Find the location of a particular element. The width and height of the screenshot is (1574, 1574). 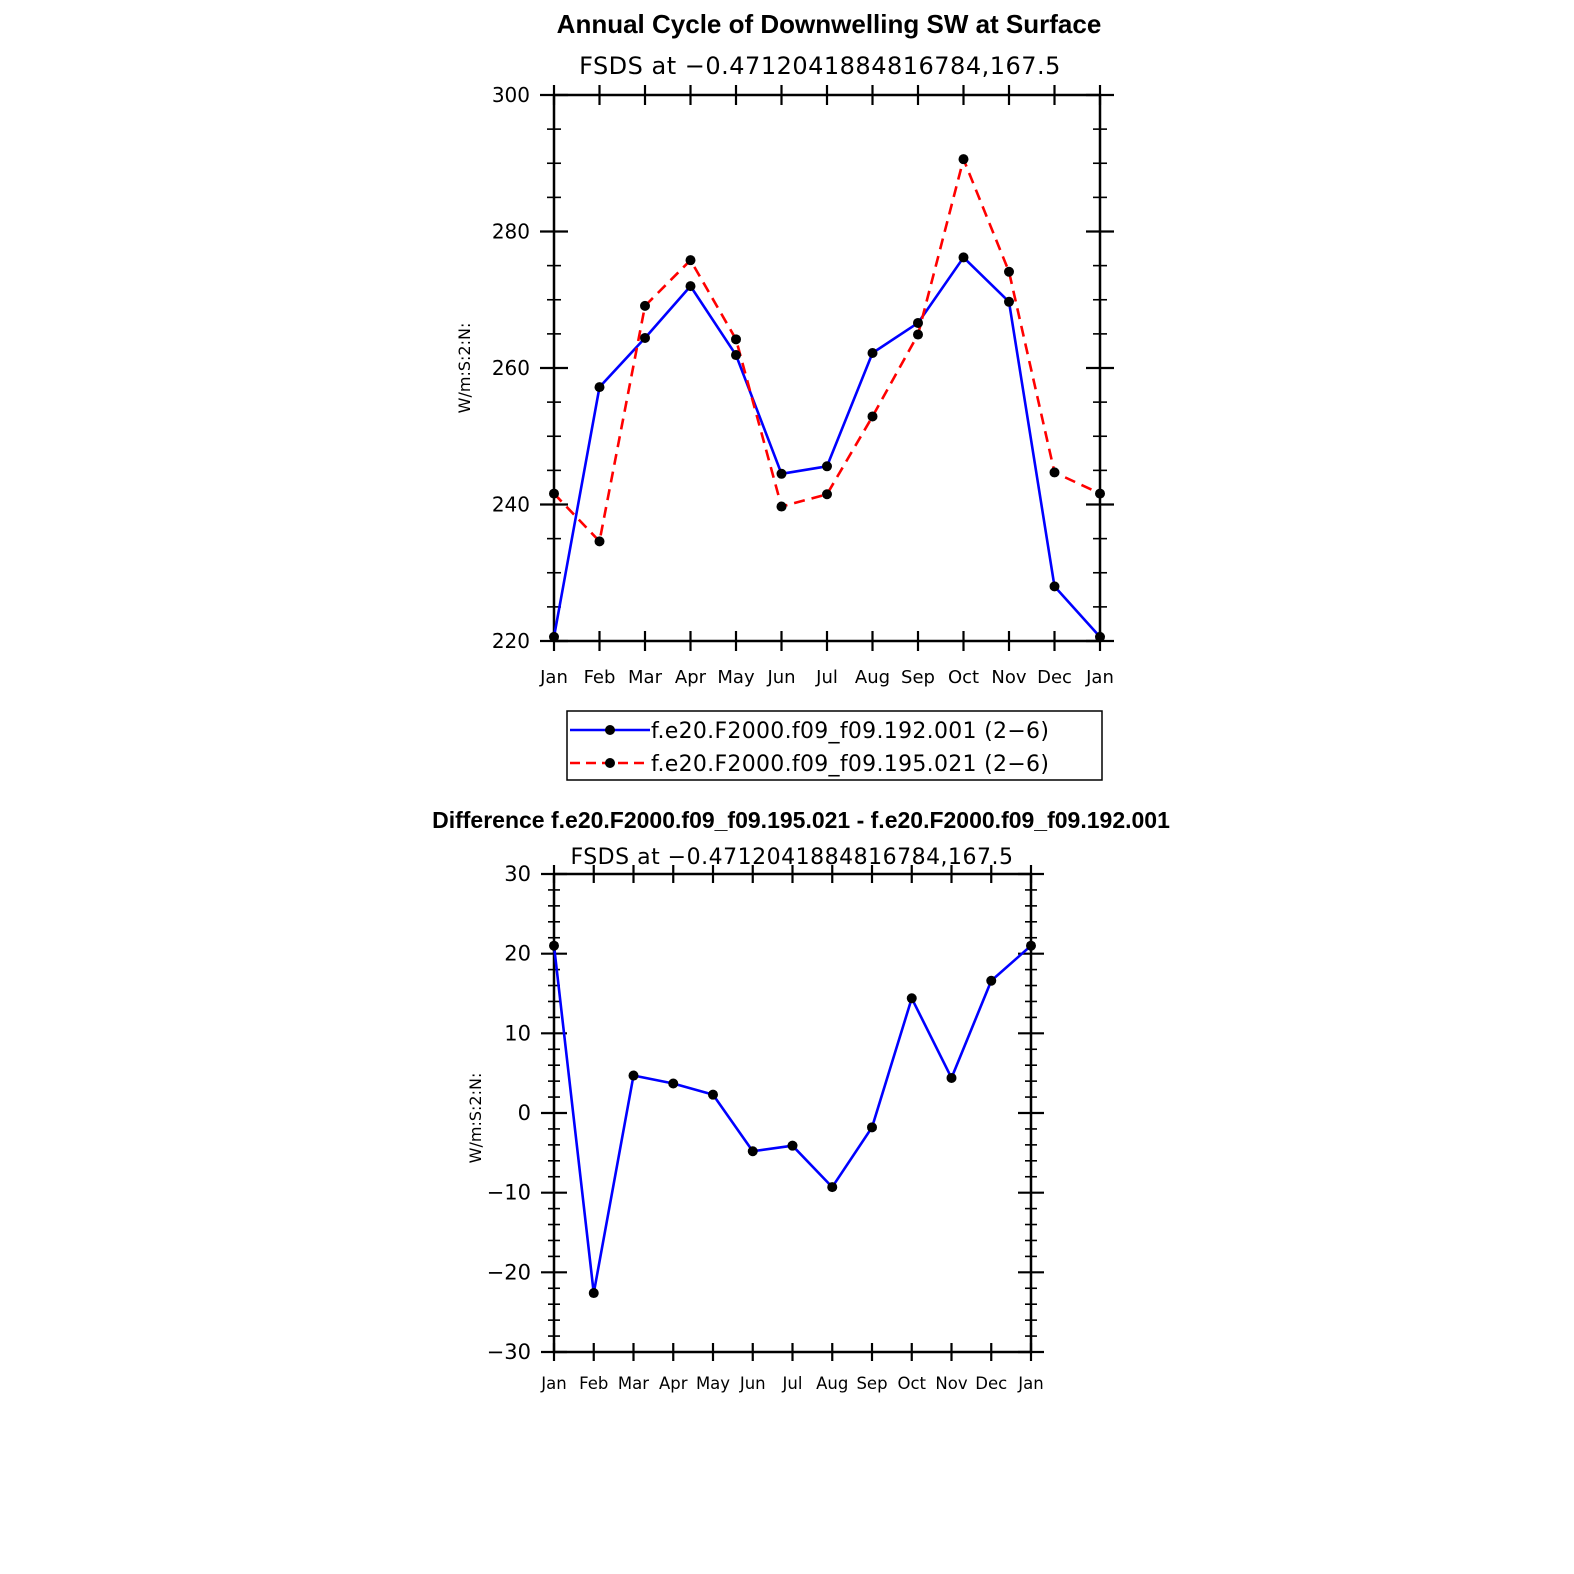

legend-label: f.e20.F2000.f09_f09.195.021 (2−6) is located at coordinates (850, 764).